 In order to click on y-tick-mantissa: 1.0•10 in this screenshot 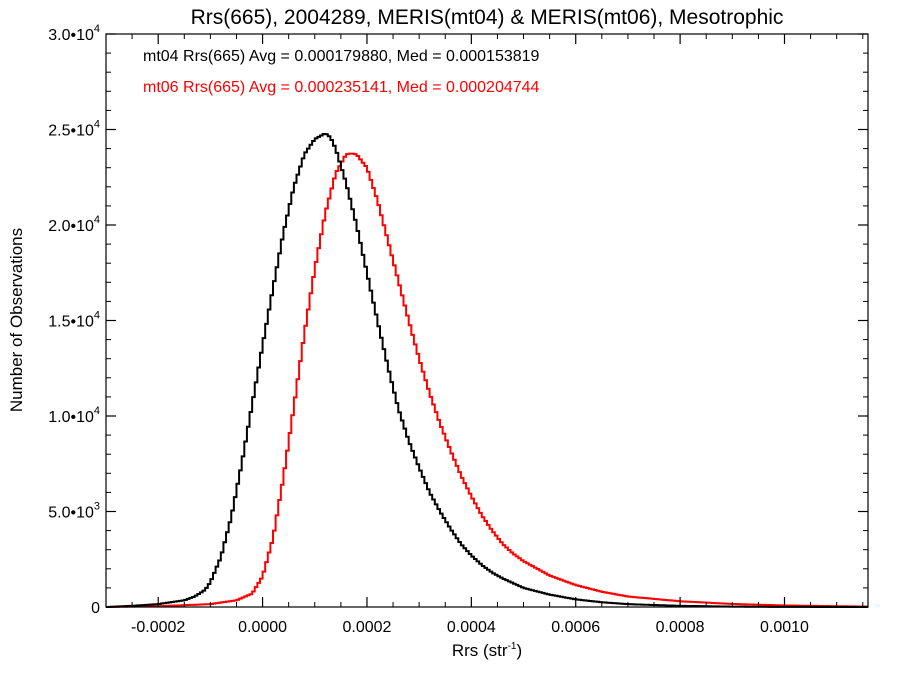, I will do `click(71, 417)`.